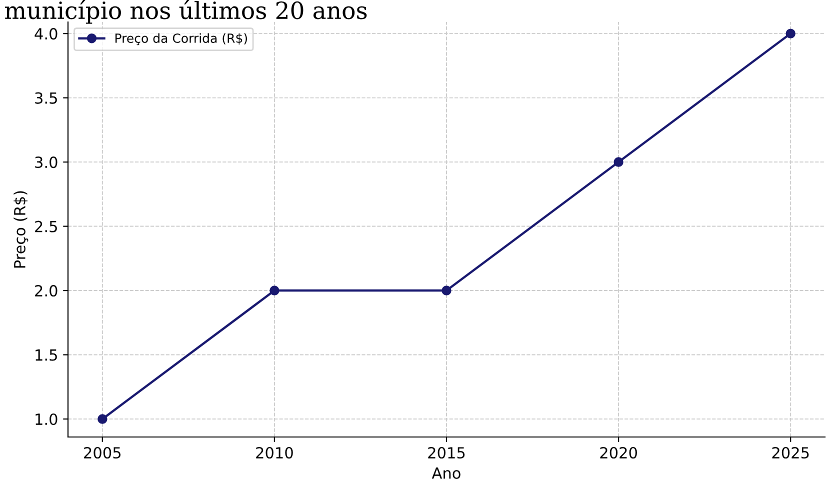  I want to click on legend-label: Preço da Corrida (R$), so click(181, 39).